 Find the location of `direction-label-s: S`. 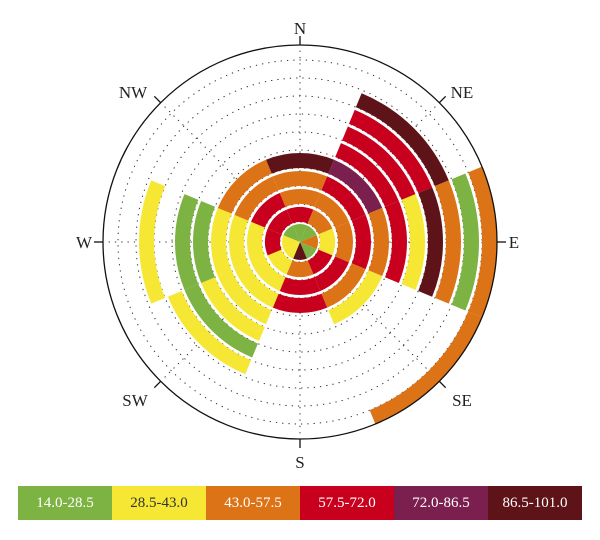

direction-label-s: S is located at coordinates (299, 462).